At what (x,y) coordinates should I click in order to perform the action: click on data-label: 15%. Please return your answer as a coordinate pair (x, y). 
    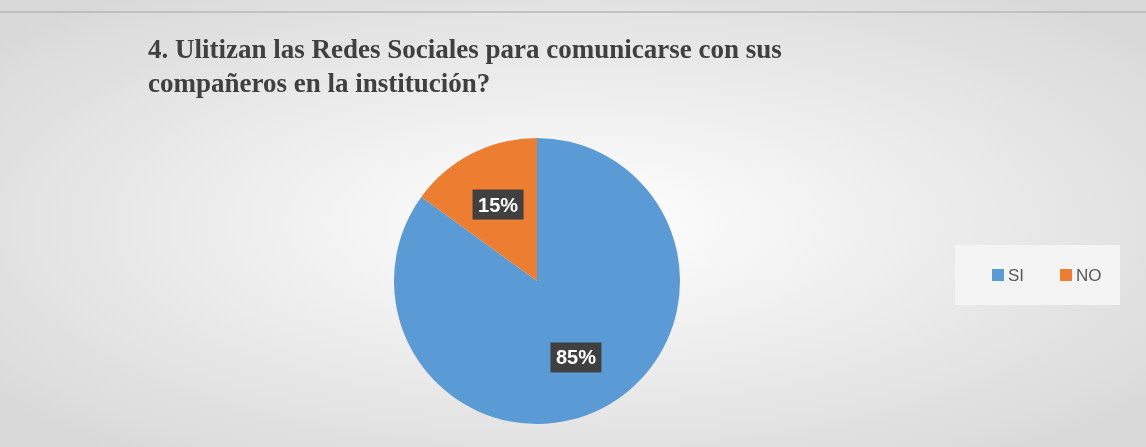
    Looking at the image, I should click on (498, 204).